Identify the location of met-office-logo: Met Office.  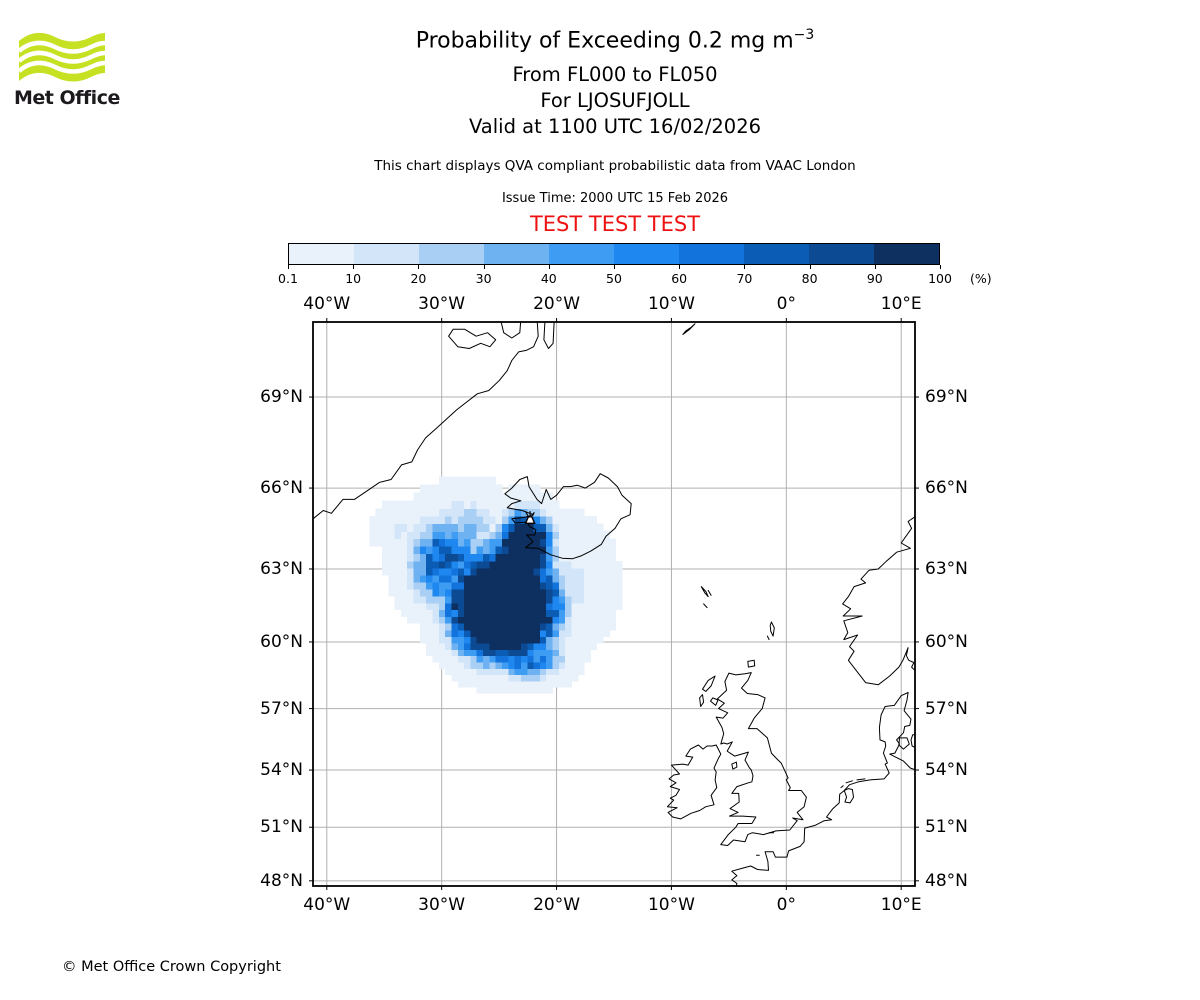
(74, 66).